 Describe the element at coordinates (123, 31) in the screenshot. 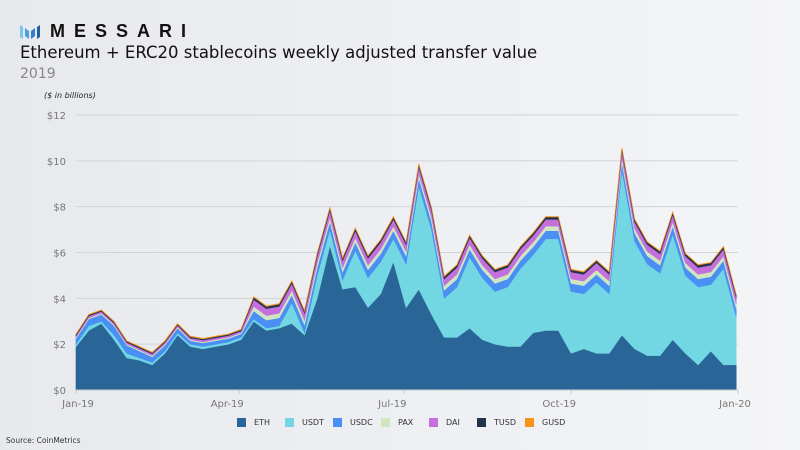

I see `brand-name: MESSARI` at that location.